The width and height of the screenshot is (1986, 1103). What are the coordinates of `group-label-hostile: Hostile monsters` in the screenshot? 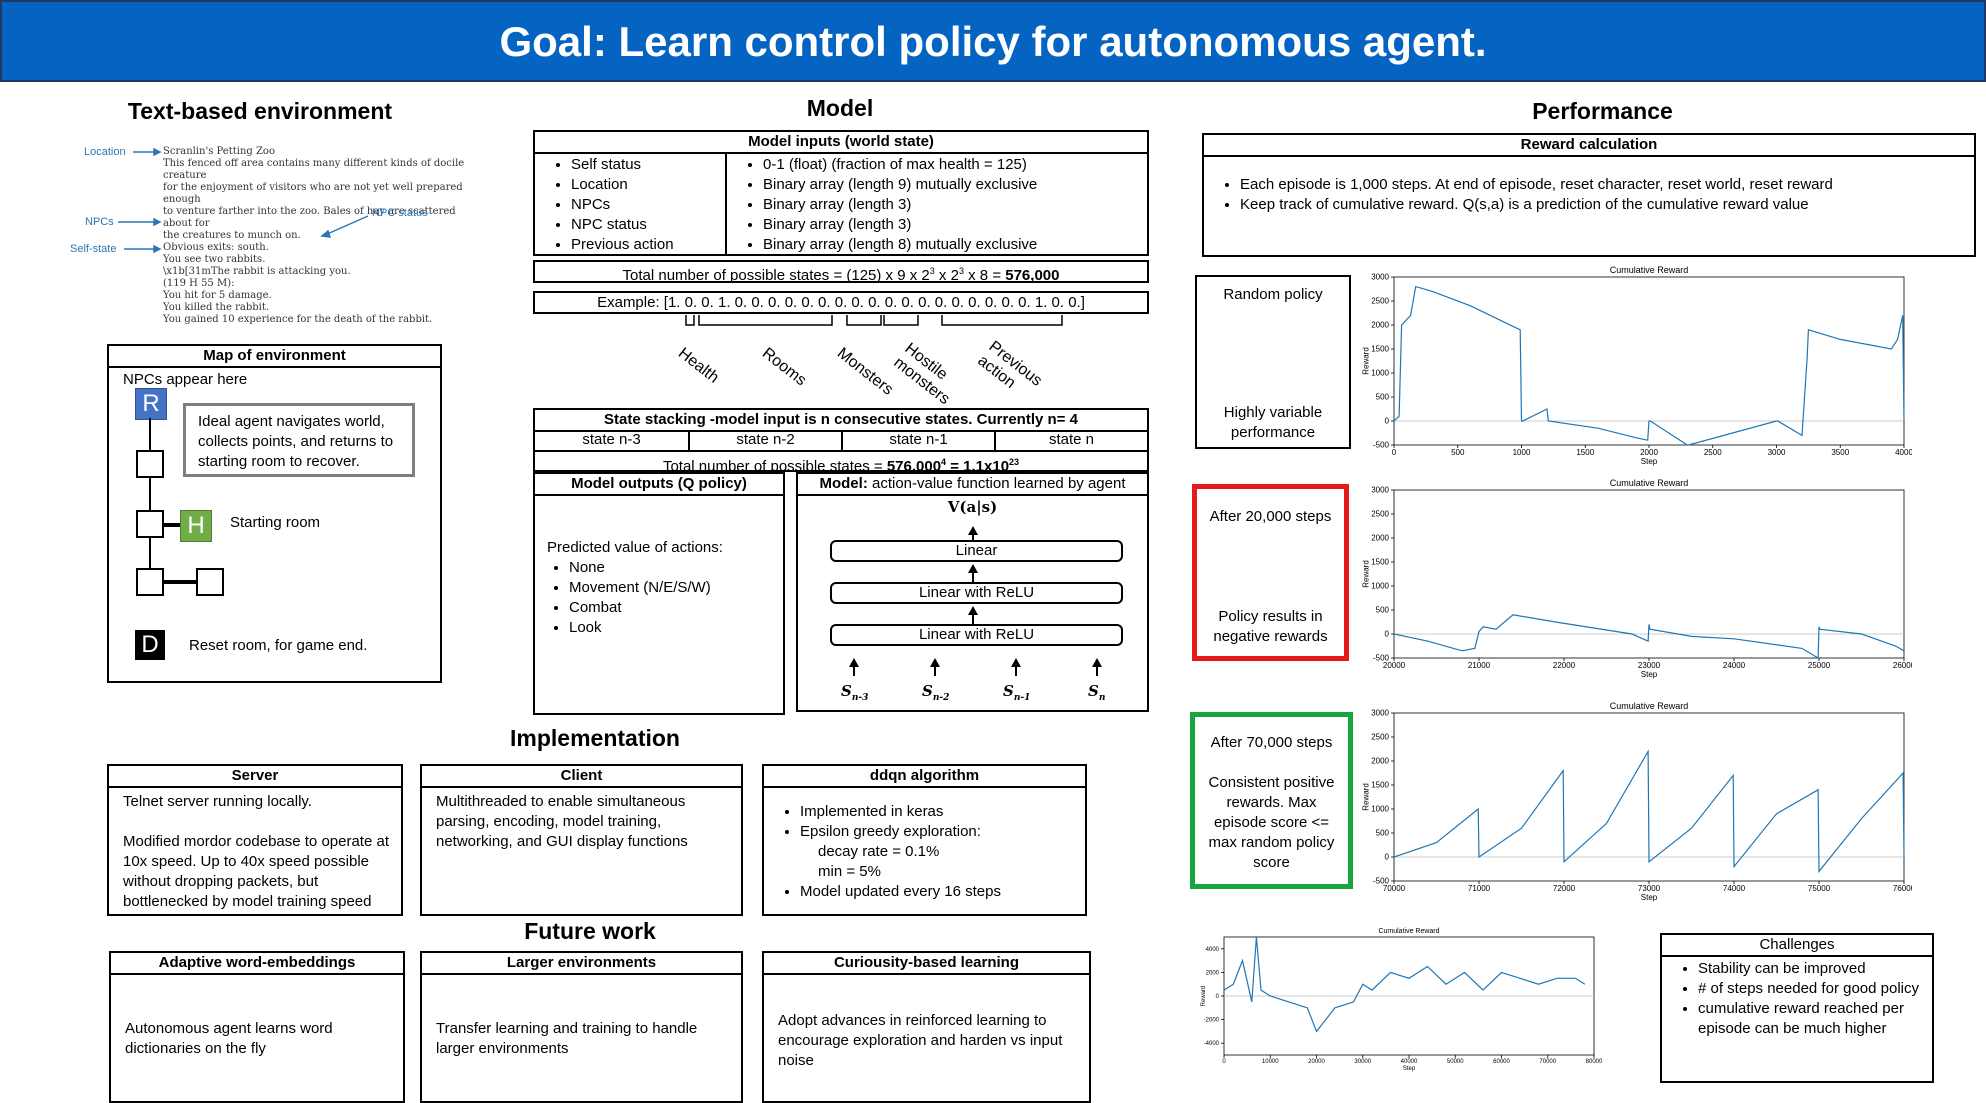 It's located at (928, 375).